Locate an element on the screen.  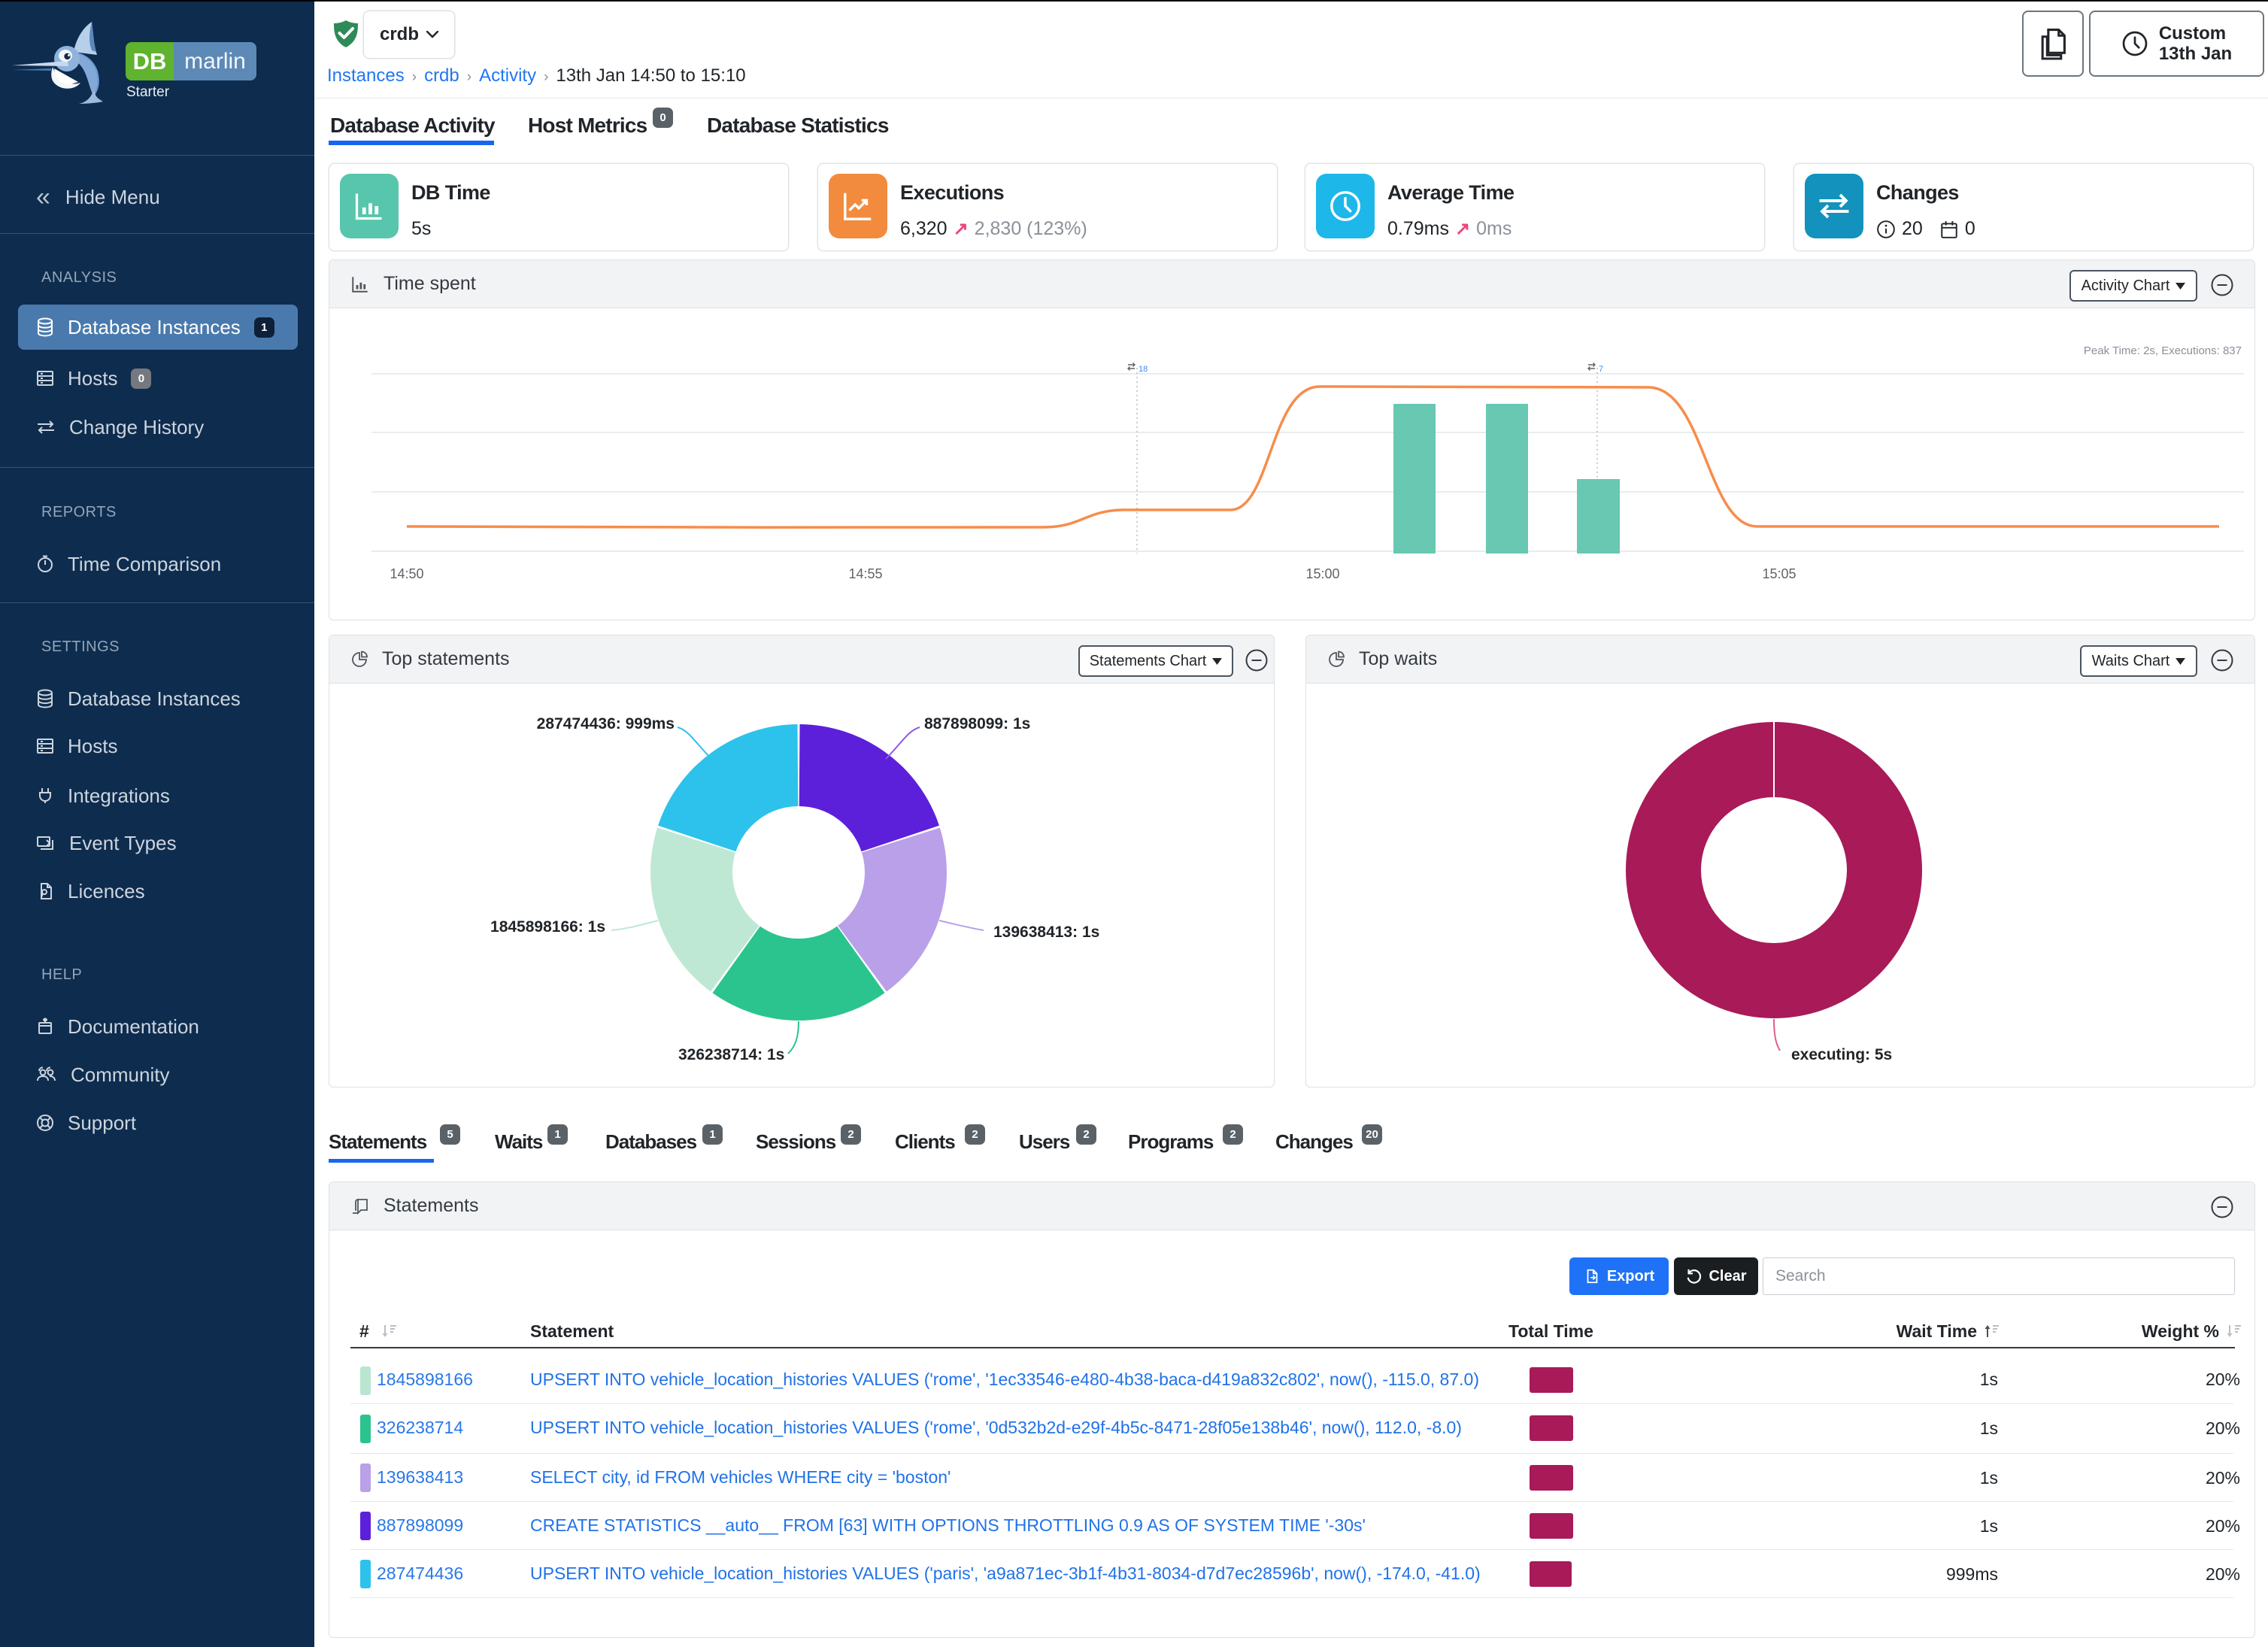
svg-text: 1845898166: 1s is located at coordinates (547, 927).